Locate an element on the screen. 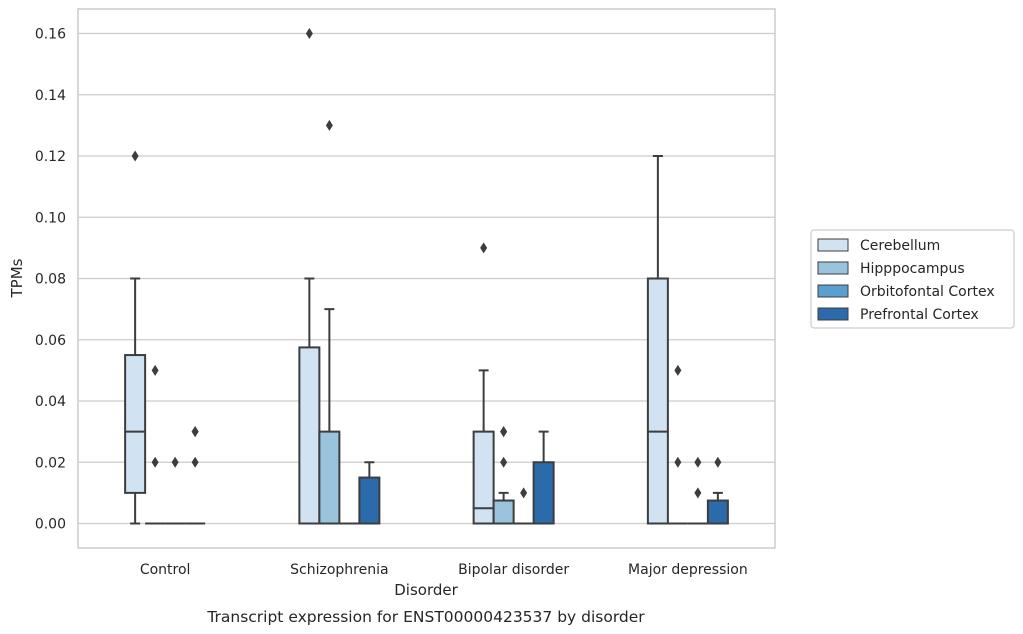 The width and height of the screenshot is (1023, 634). y-tick-label: 0.00 is located at coordinates (50, 525).